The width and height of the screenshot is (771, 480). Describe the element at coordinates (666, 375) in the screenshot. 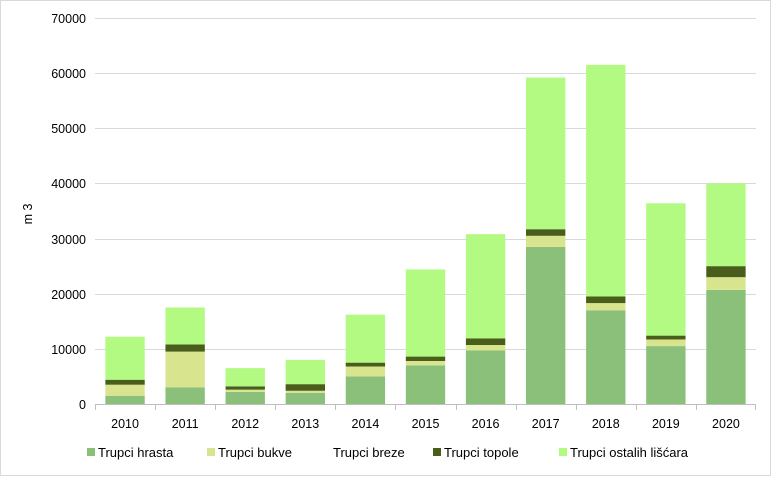

I see `bar-segment-trupci-hrasta-2019` at that location.